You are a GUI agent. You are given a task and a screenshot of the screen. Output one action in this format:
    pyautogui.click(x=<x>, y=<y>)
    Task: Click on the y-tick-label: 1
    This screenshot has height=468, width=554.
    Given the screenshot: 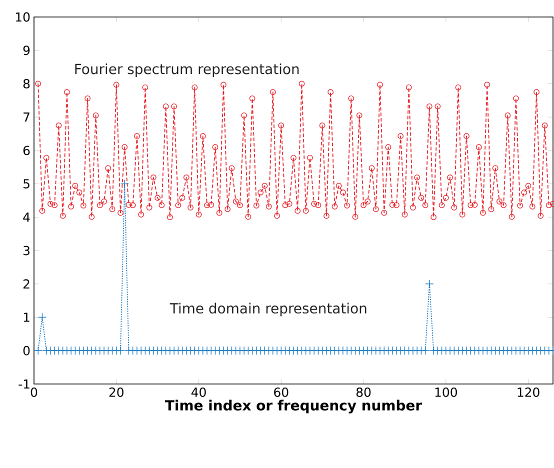 What is the action you would take?
    pyautogui.click(x=27, y=317)
    